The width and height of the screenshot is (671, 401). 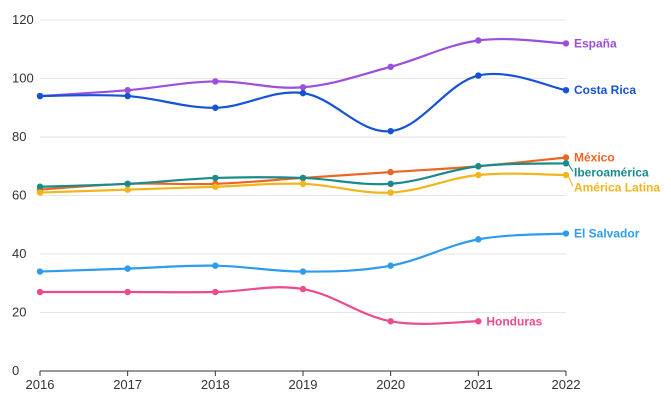 What do you see at coordinates (611, 172) in the screenshot?
I see `series-label-iberoamerica: Iberoamérica` at bounding box center [611, 172].